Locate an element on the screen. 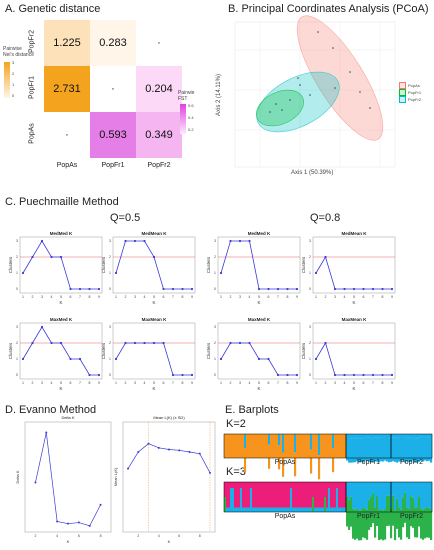  subplot-title: MedMean K is located at coordinates (354, 233).